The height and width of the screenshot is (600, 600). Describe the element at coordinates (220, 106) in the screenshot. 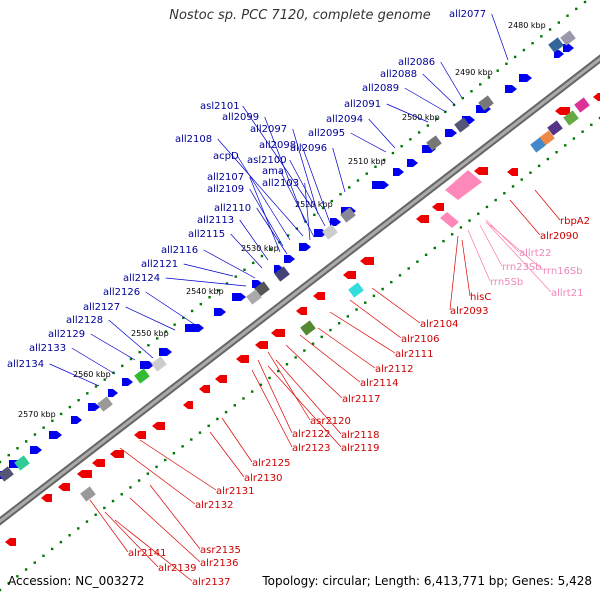

I see `gene-label: asl2101` at that location.